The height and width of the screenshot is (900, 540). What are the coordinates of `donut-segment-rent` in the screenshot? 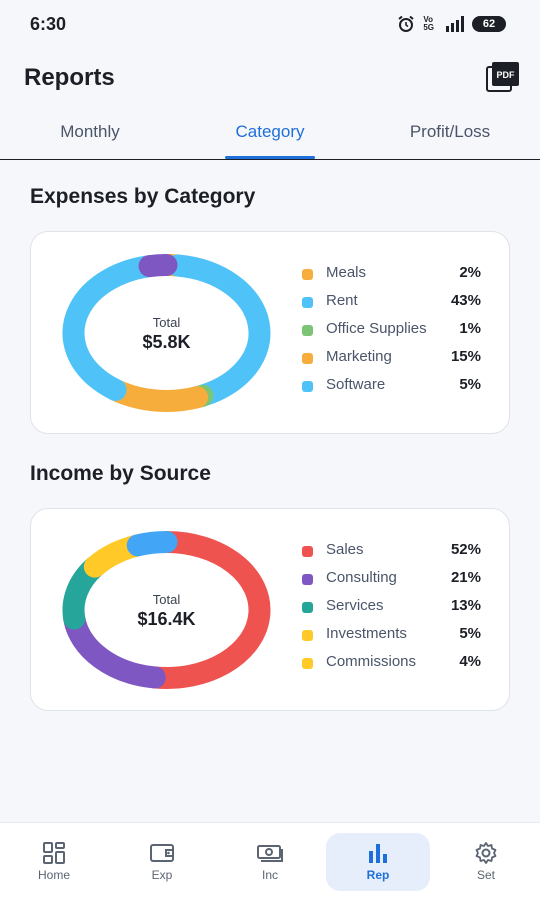 It's located at (218, 330).